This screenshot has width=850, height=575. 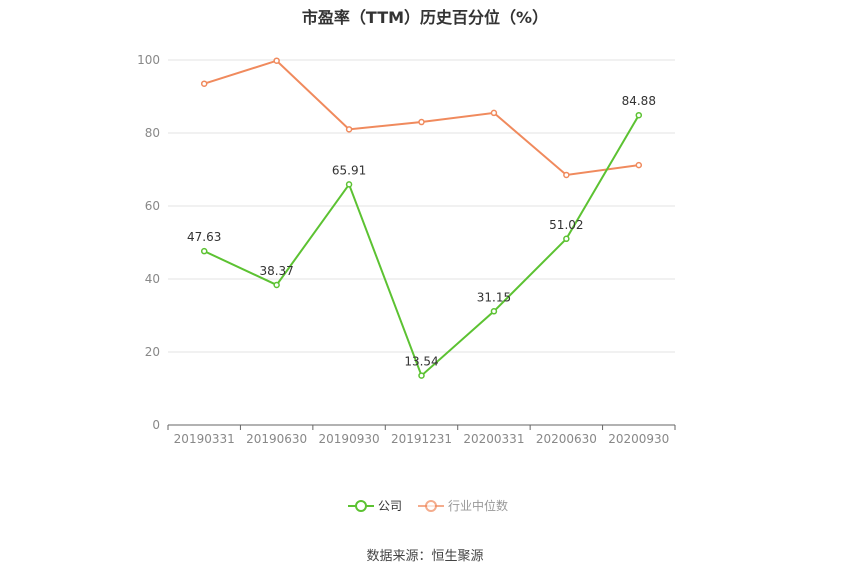 I want to click on data-label: 84.88, so click(x=639, y=101).